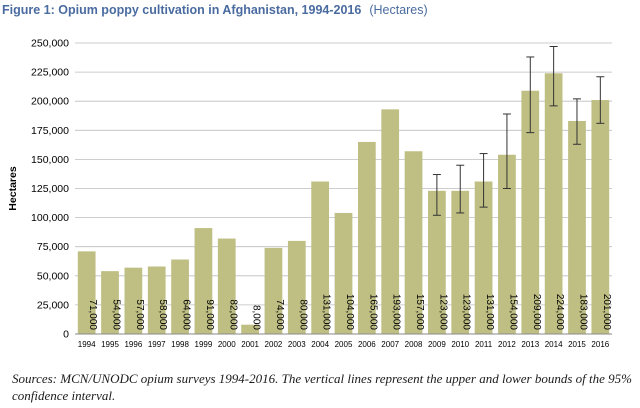 This screenshot has width=640, height=408. I want to click on bar-2010, so click(460, 262).